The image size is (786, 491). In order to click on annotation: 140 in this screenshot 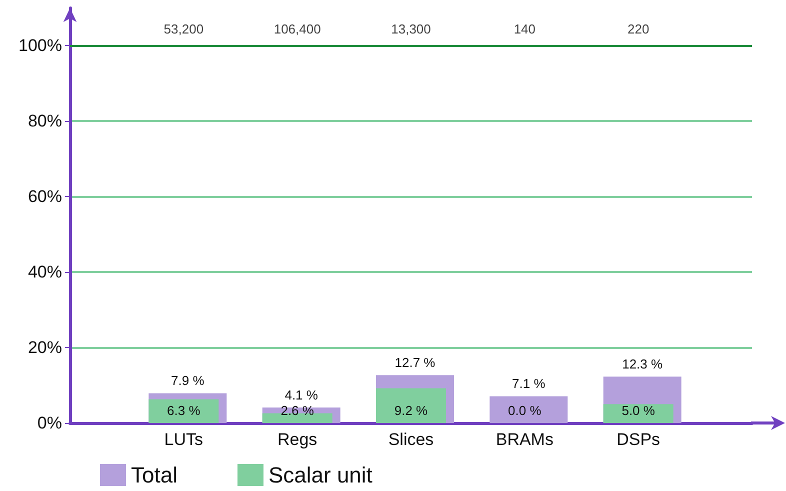, I will do `click(525, 28)`.